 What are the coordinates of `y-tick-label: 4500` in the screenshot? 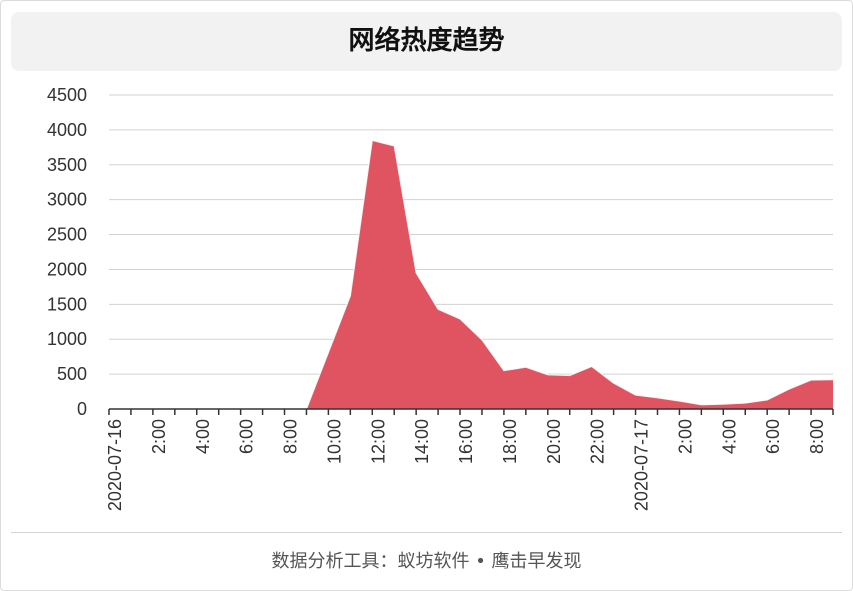 It's located at (67, 95).